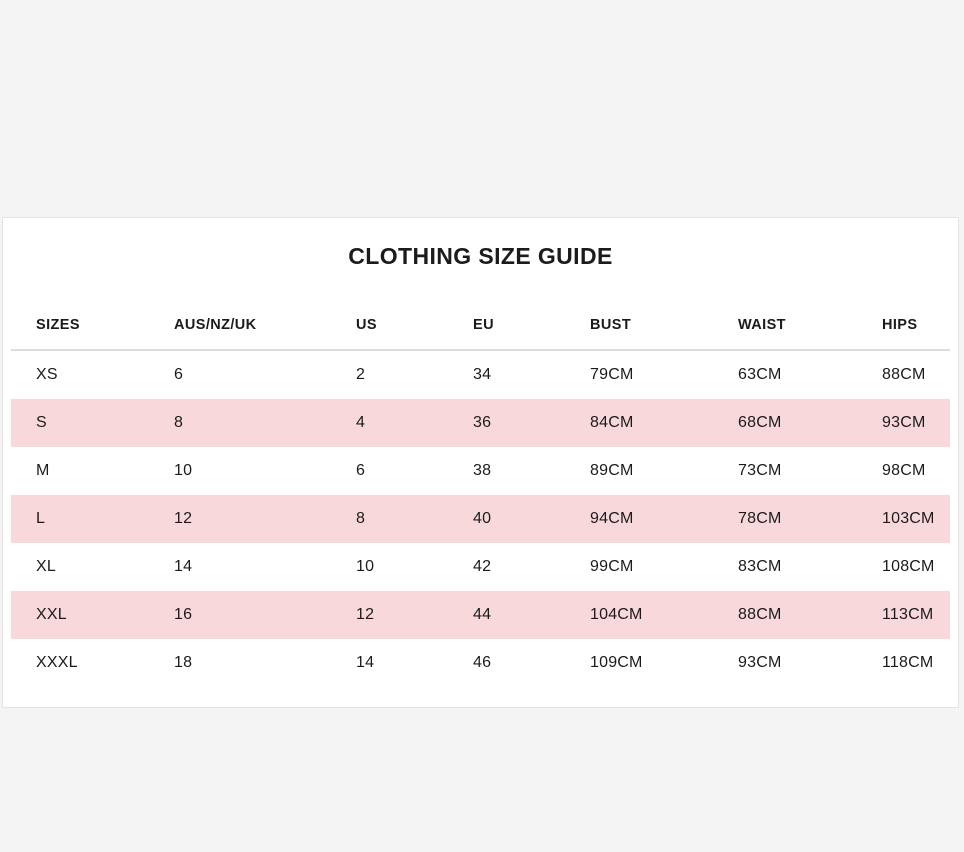 The width and height of the screenshot is (964, 852). What do you see at coordinates (612, 422) in the screenshot?
I see `table-cell: 84CM` at bounding box center [612, 422].